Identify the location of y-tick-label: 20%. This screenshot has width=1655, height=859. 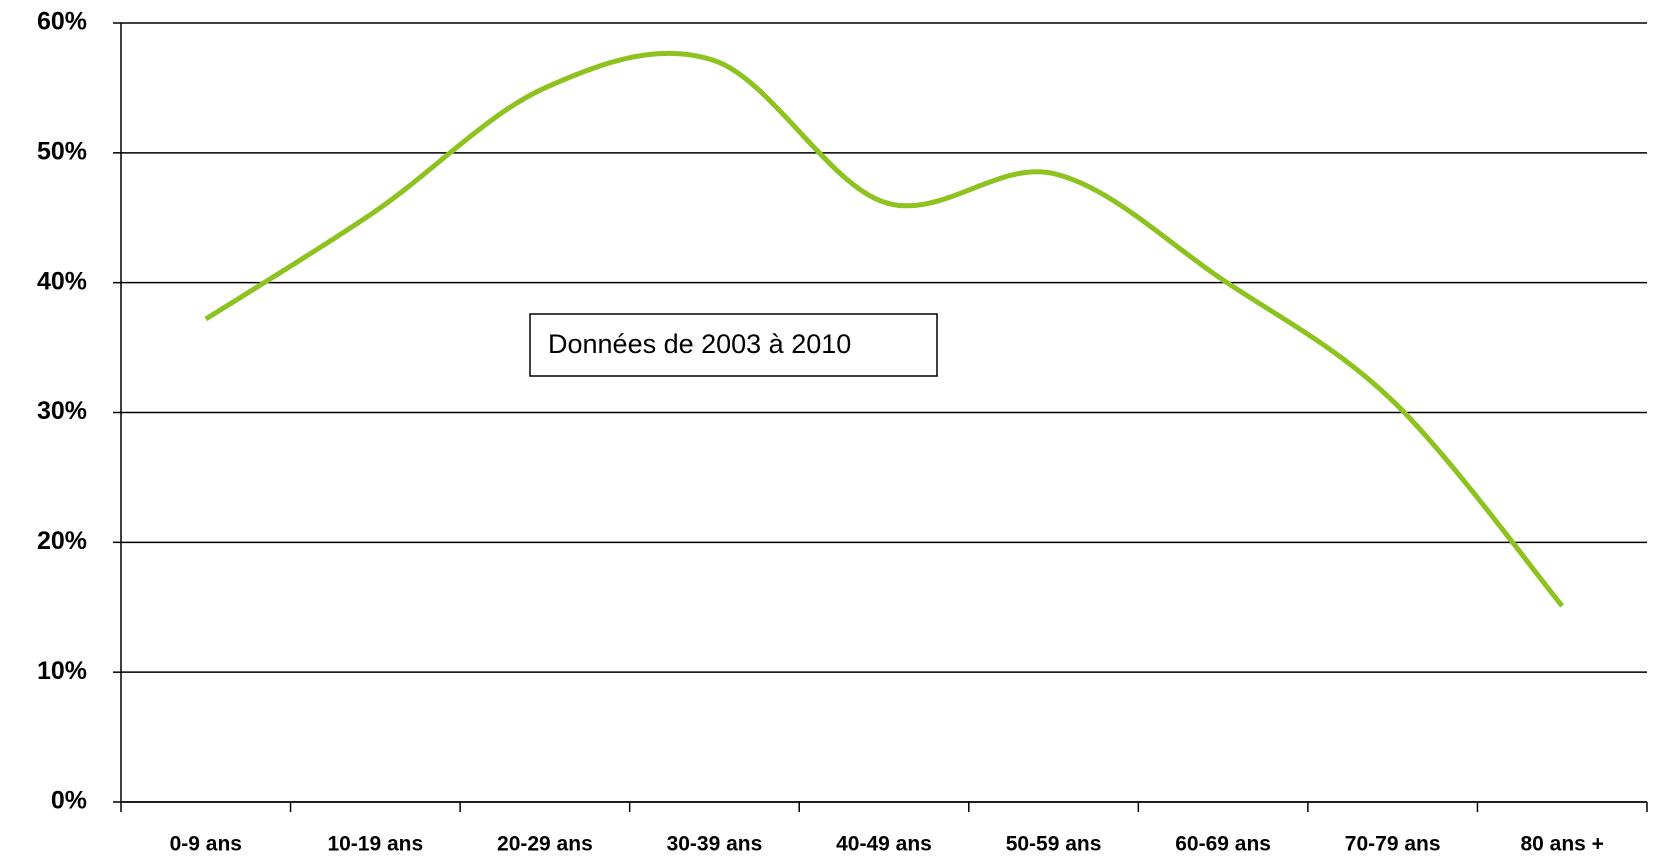
(62, 541).